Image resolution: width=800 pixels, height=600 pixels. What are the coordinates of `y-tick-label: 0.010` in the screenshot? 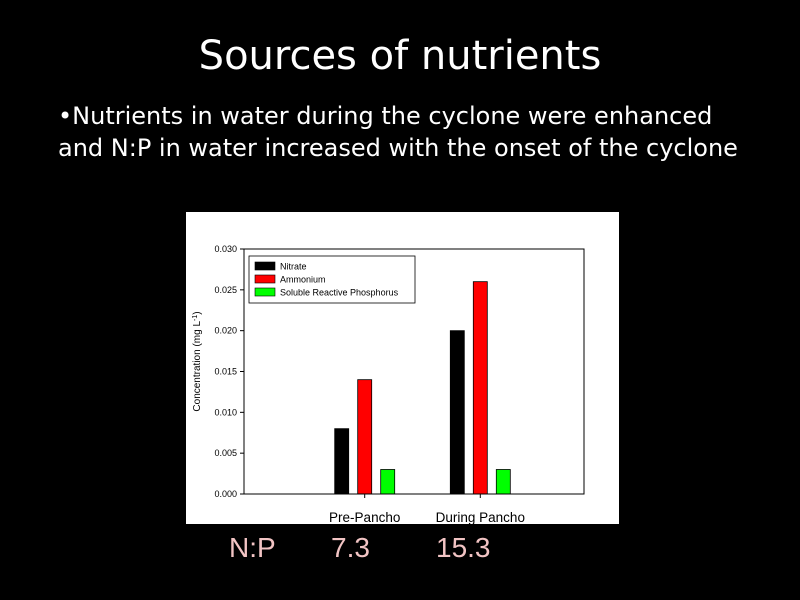 It's located at (225, 412).